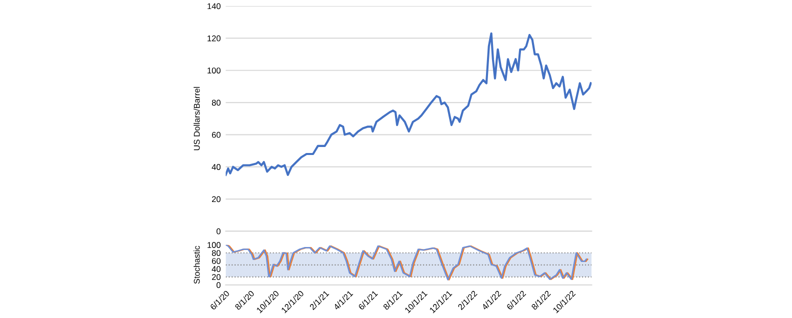 This screenshot has height=318, width=792. Describe the element at coordinates (214, 6) in the screenshot. I see `y-tick-label: 140` at that location.